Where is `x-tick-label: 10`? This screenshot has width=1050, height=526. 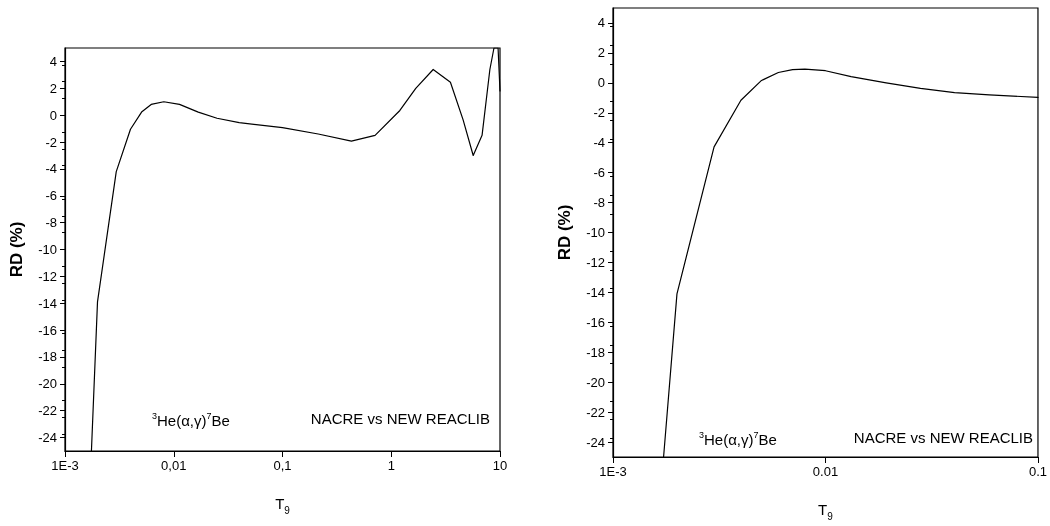 x-tick-label: 10 is located at coordinates (500, 465).